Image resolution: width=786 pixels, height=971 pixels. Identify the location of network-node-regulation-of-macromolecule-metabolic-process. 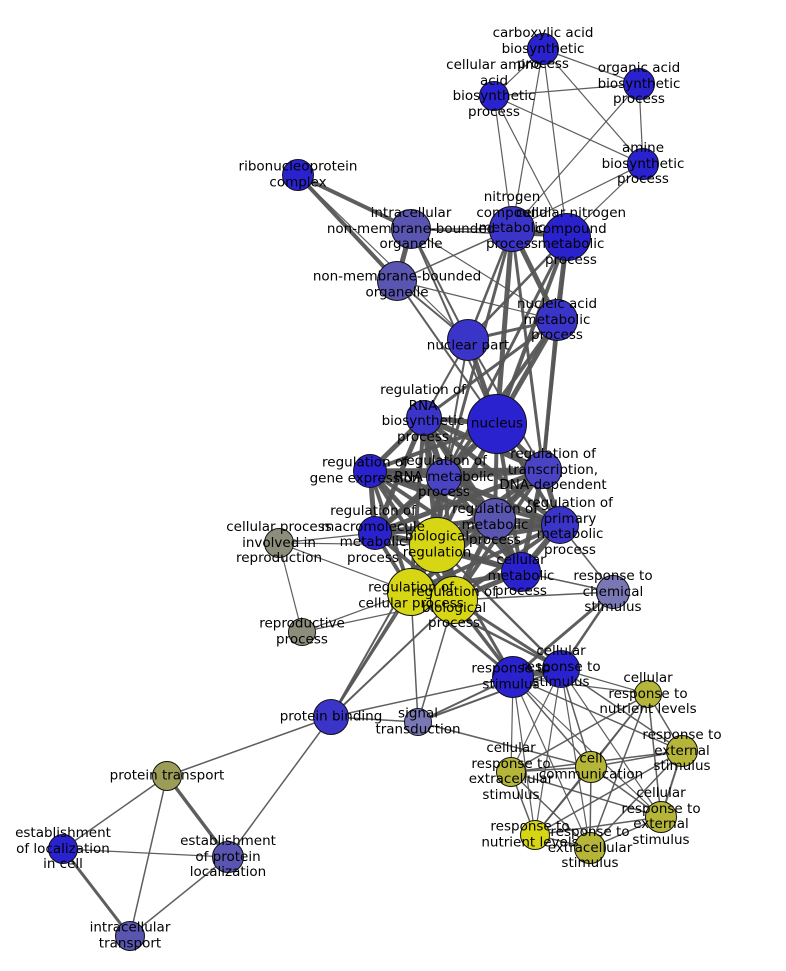
(375, 533).